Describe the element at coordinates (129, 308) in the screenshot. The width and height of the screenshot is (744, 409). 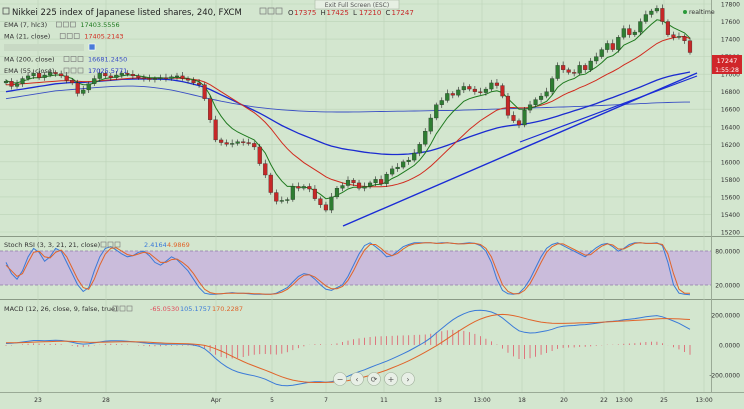
I see `macd-close-icon` at that location.